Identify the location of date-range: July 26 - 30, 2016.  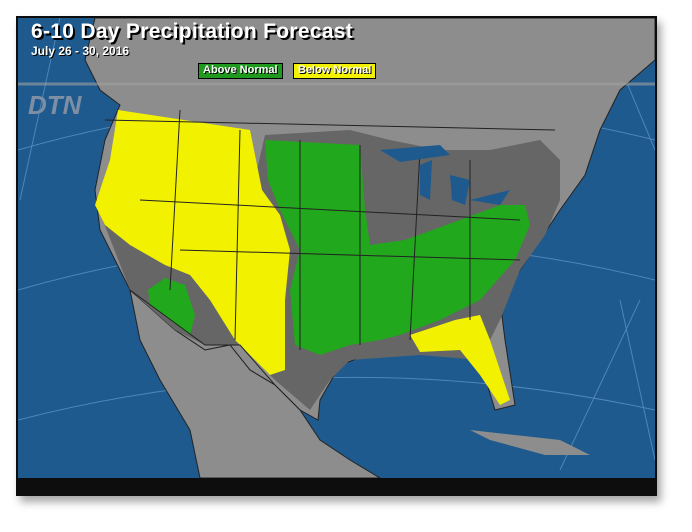
(80, 51).